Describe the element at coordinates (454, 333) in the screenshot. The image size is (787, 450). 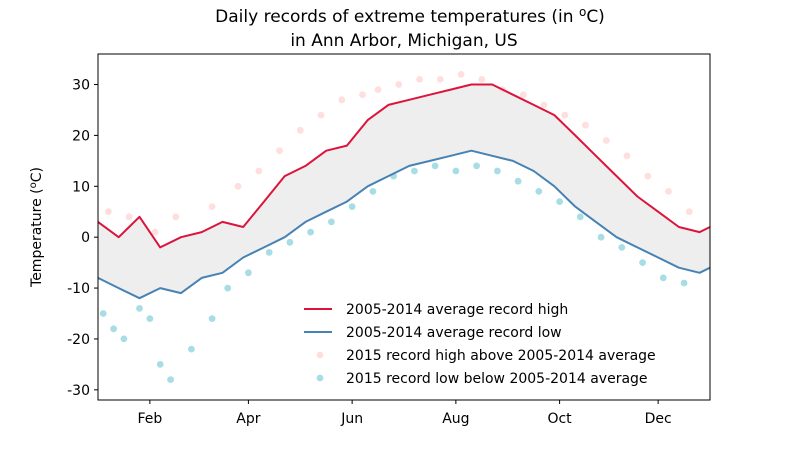
I see `legend-label: 2005-2014 average record low` at that location.